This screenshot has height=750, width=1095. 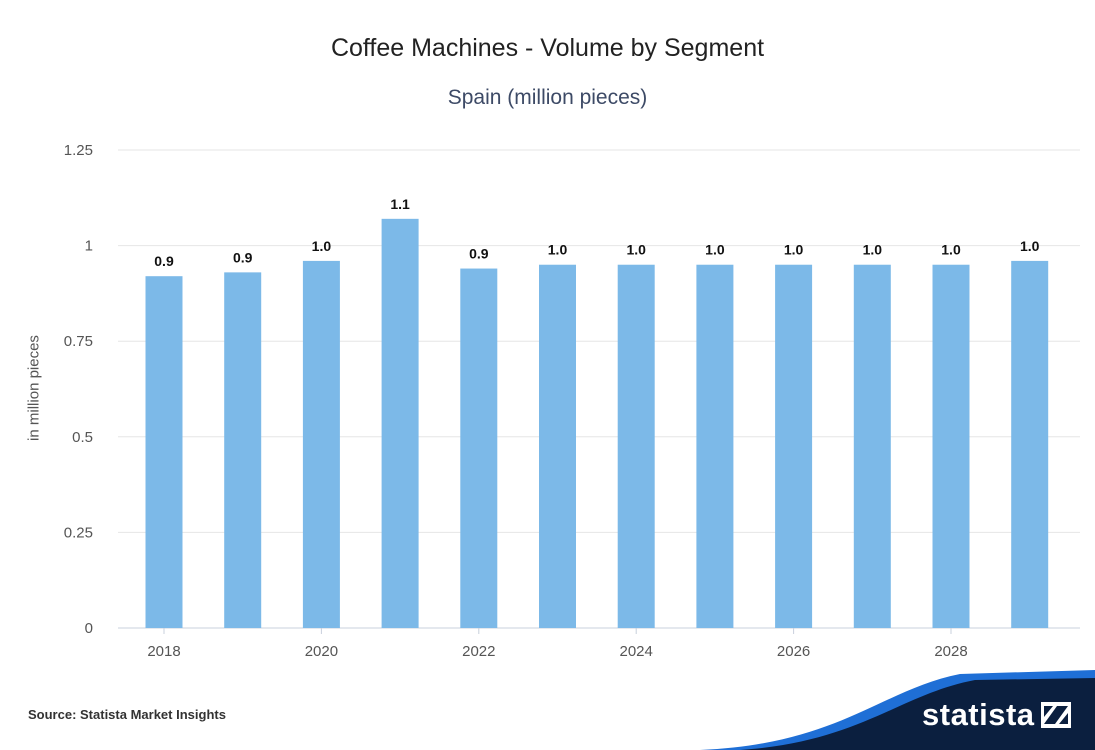 I want to click on y-tick-label: 1.25, so click(x=78, y=150).